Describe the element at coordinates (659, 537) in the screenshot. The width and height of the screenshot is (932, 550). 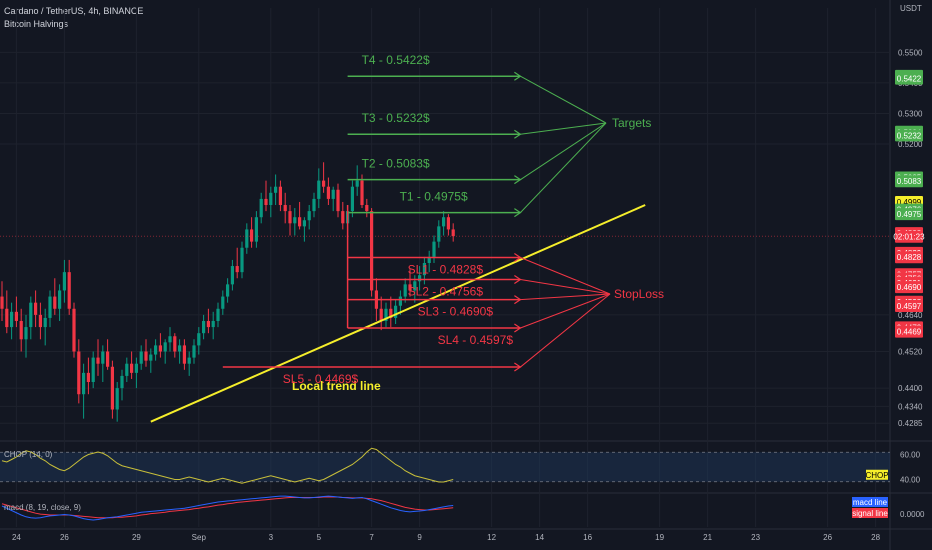
I see `x-tick-label: 19` at that location.